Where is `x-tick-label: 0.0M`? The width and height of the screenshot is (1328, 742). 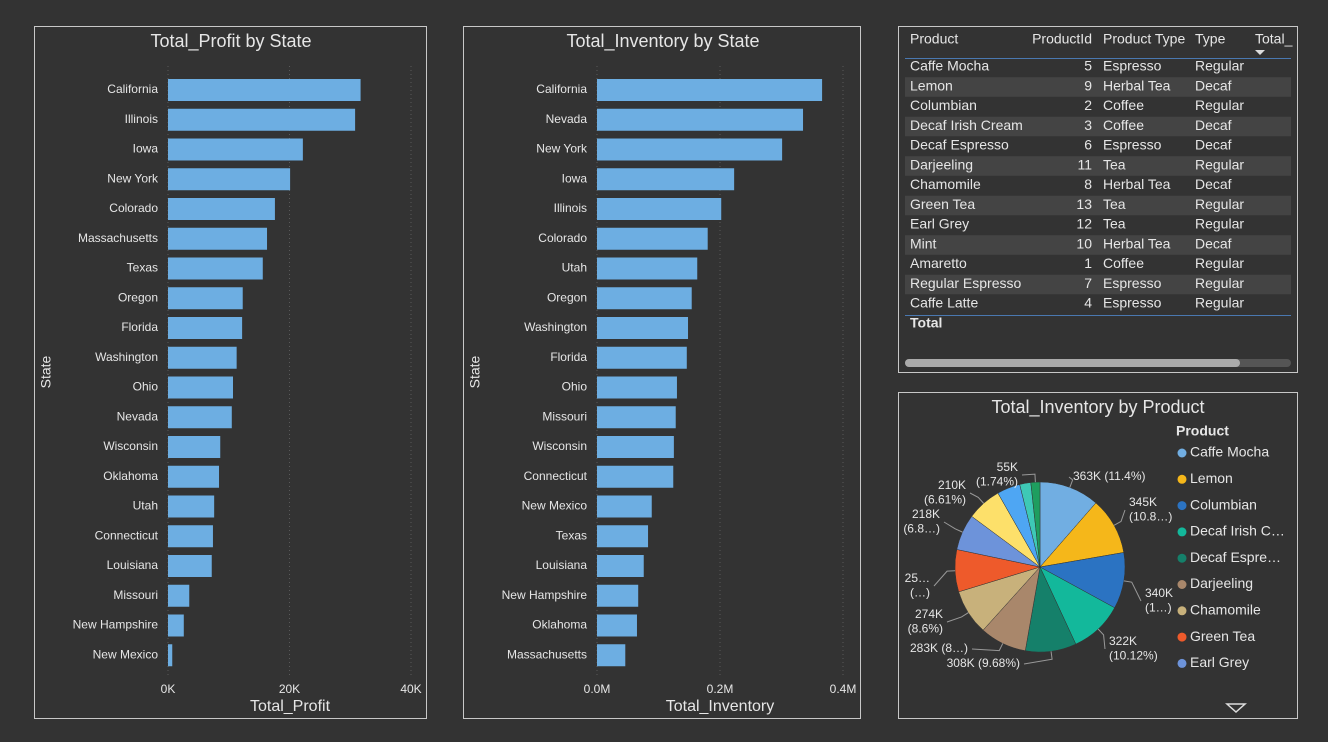 x-tick-label: 0.0M is located at coordinates (597, 689).